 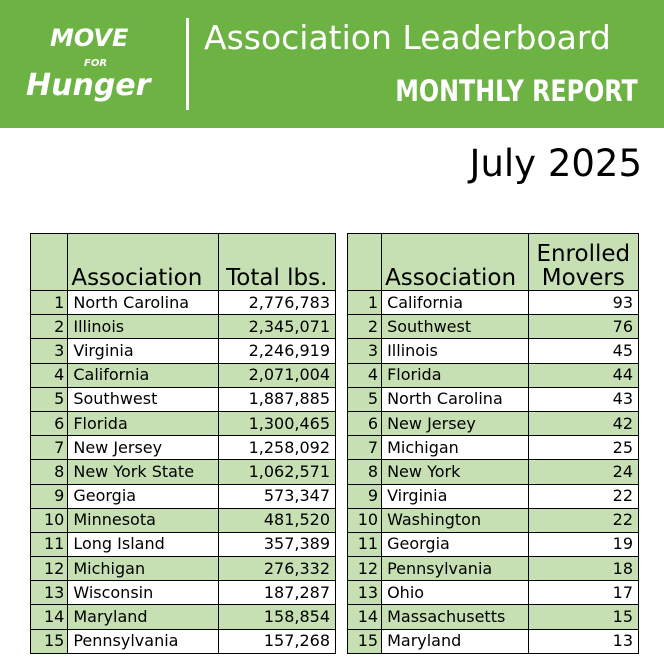 What do you see at coordinates (455, 520) in the screenshot?
I see `association: Washington` at bounding box center [455, 520].